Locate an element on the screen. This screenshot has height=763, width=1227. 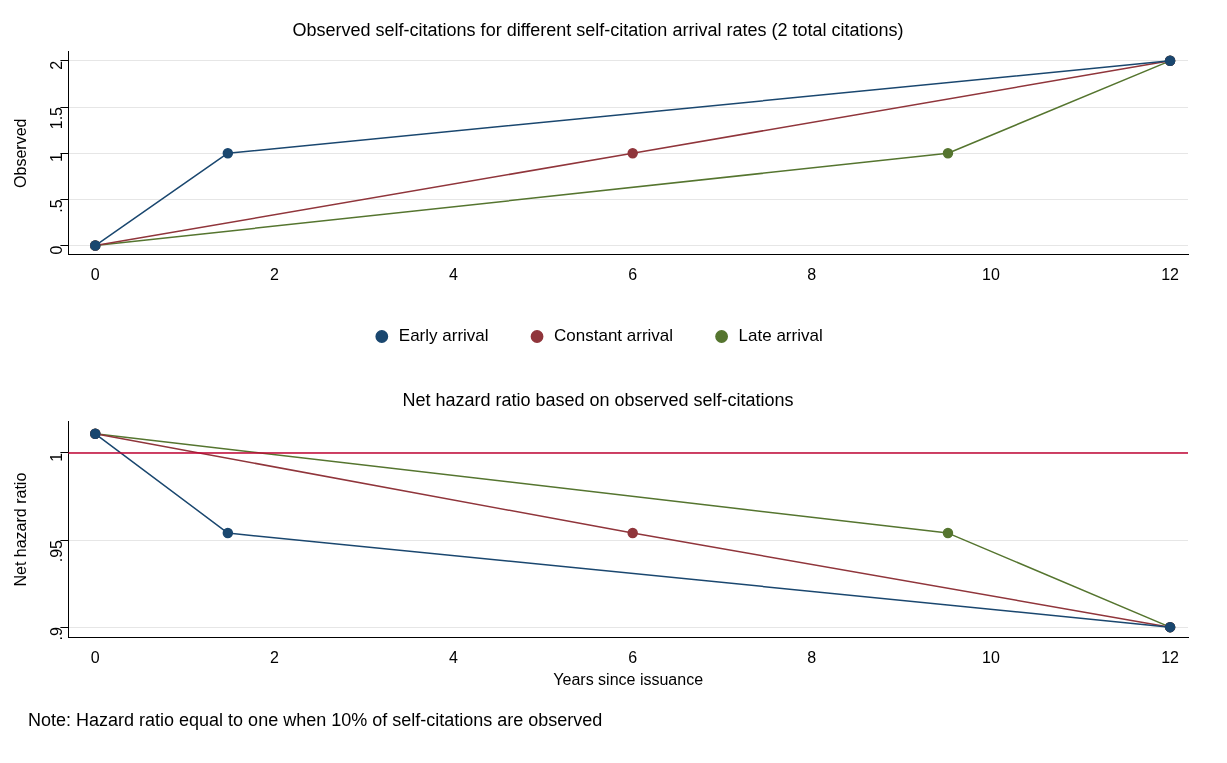
chart-title: Net hazard ratio based on observed self-citations is located at coordinates (598, 399).